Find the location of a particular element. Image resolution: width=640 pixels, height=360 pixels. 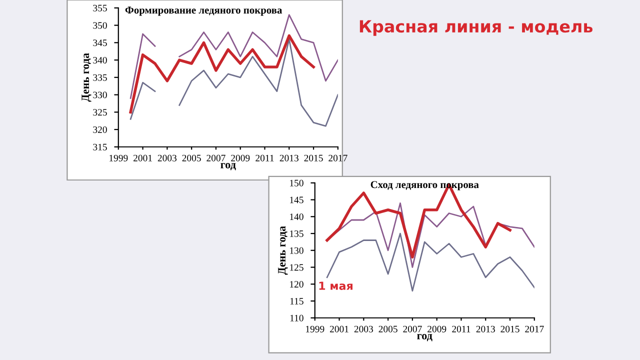

annotation: 1 мая is located at coordinates (335, 286).